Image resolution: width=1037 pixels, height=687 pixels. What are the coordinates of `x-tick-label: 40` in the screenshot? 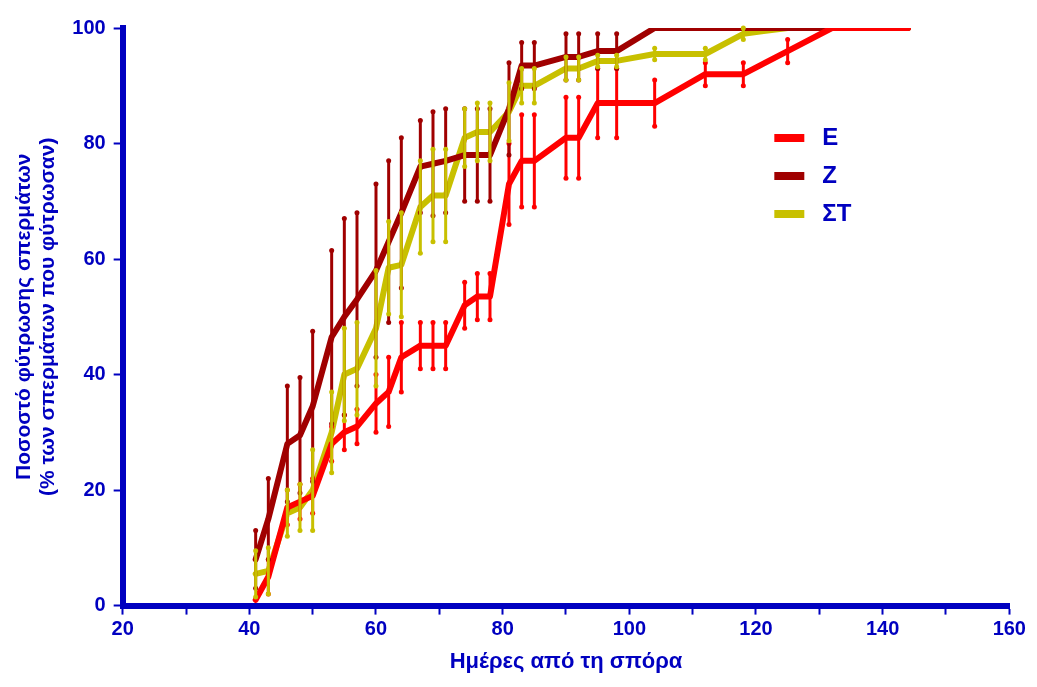 It's located at (249, 628).